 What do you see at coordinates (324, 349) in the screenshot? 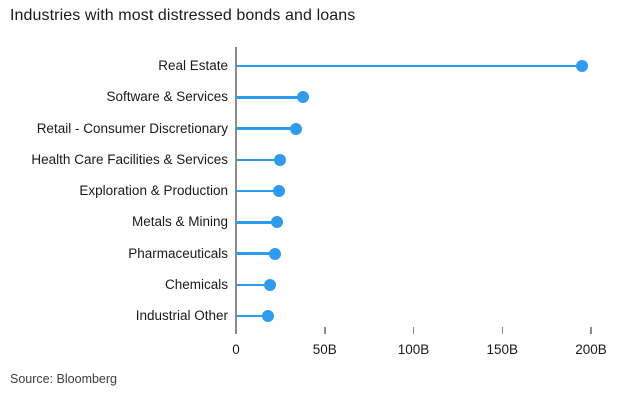
I see `x-axis-tick-label: 50B` at bounding box center [324, 349].